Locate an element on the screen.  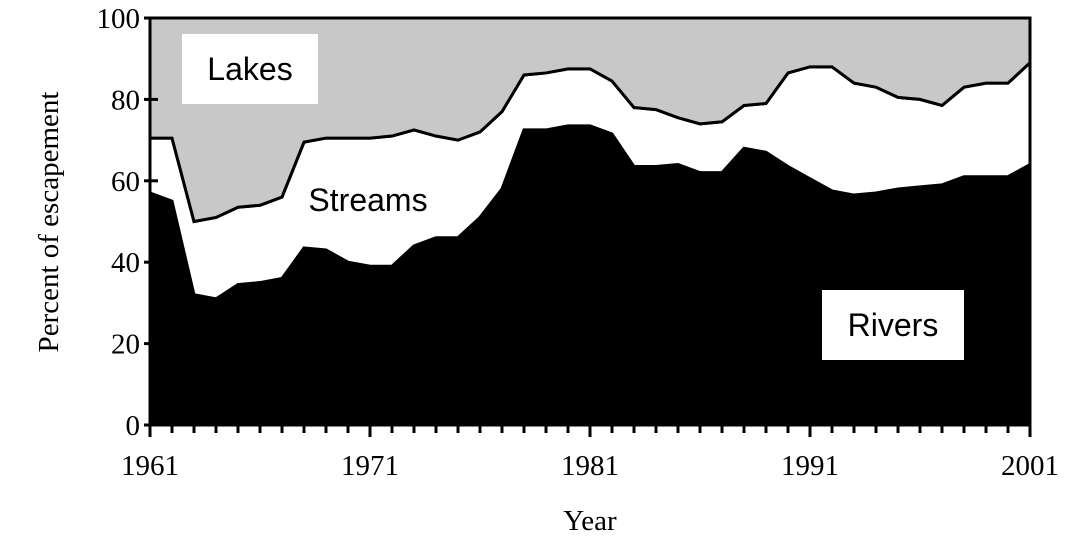
series-label: Streams is located at coordinates (367, 200).